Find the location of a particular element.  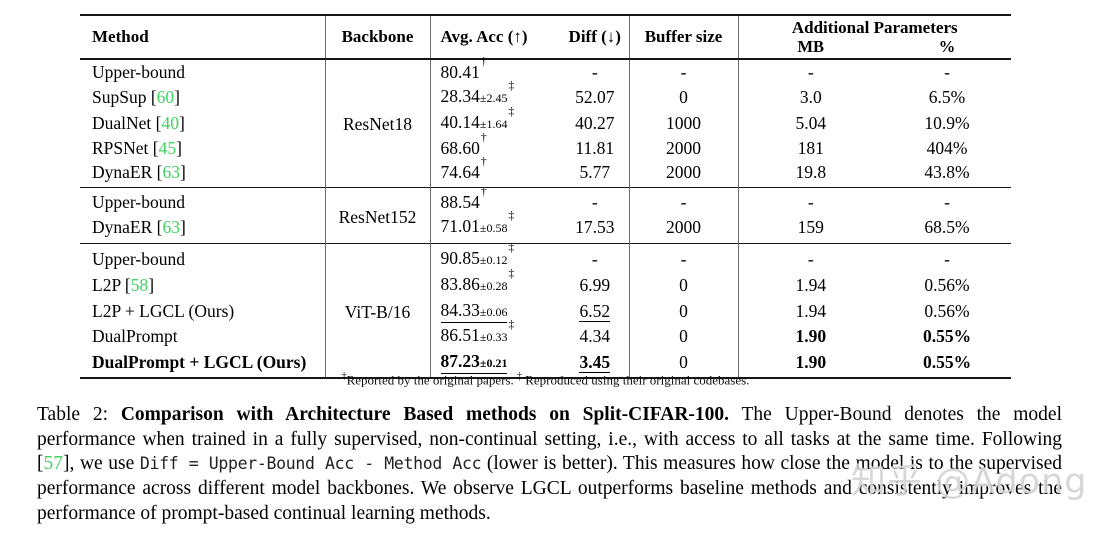

percent-cell: 10.9% is located at coordinates (947, 123).